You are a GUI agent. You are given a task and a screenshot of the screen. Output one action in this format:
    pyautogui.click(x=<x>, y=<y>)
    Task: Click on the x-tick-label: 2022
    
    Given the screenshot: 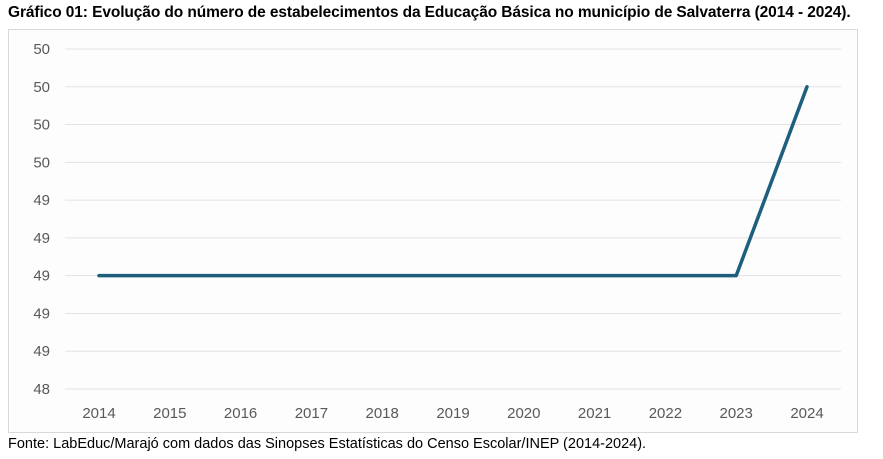 What is the action you would take?
    pyautogui.click(x=665, y=413)
    